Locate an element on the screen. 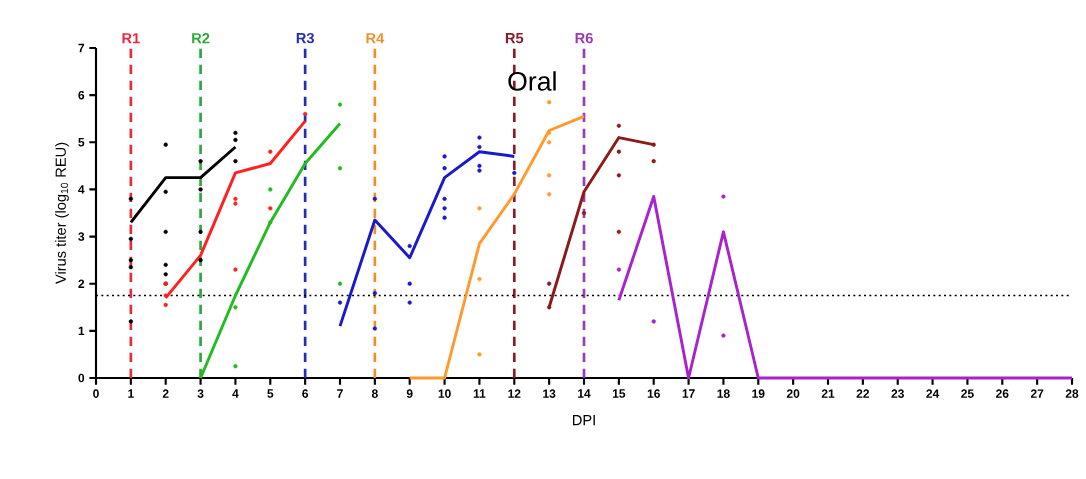  x-tick-label: 15 is located at coordinates (619, 393).